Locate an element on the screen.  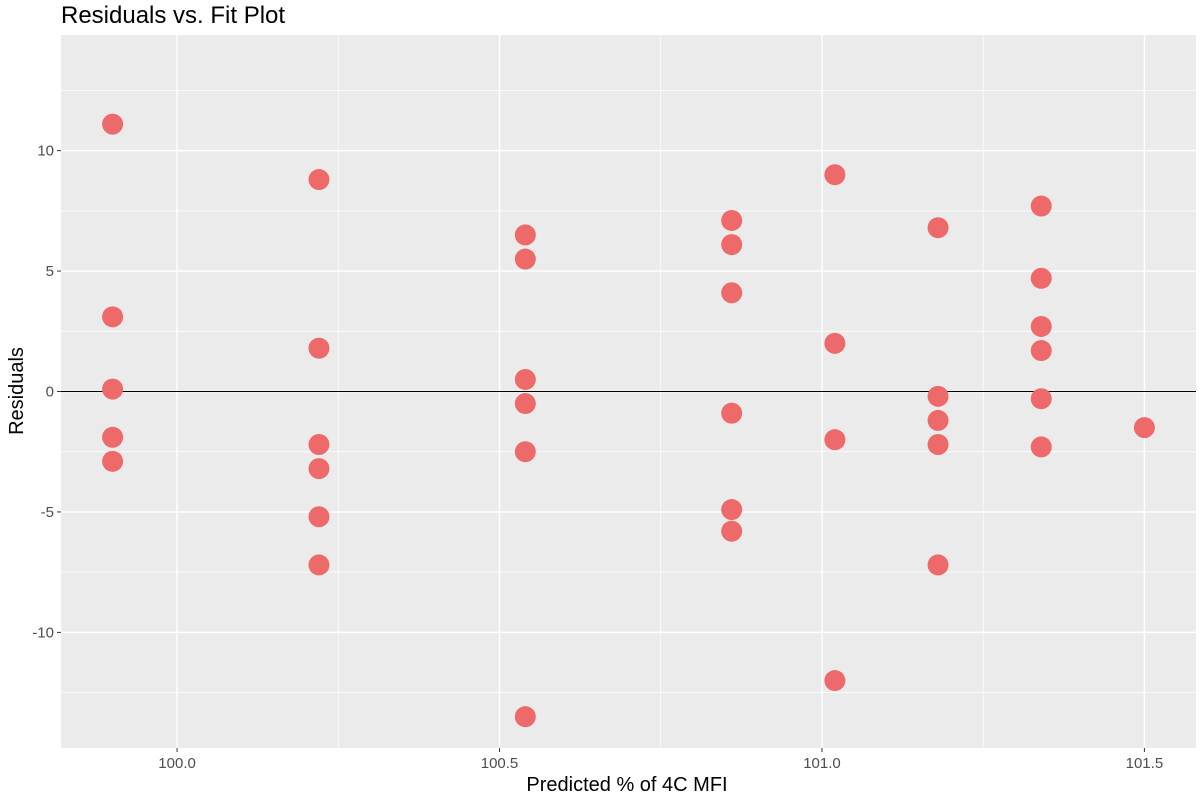
y-tick-label: 0 is located at coordinates (50, 392).